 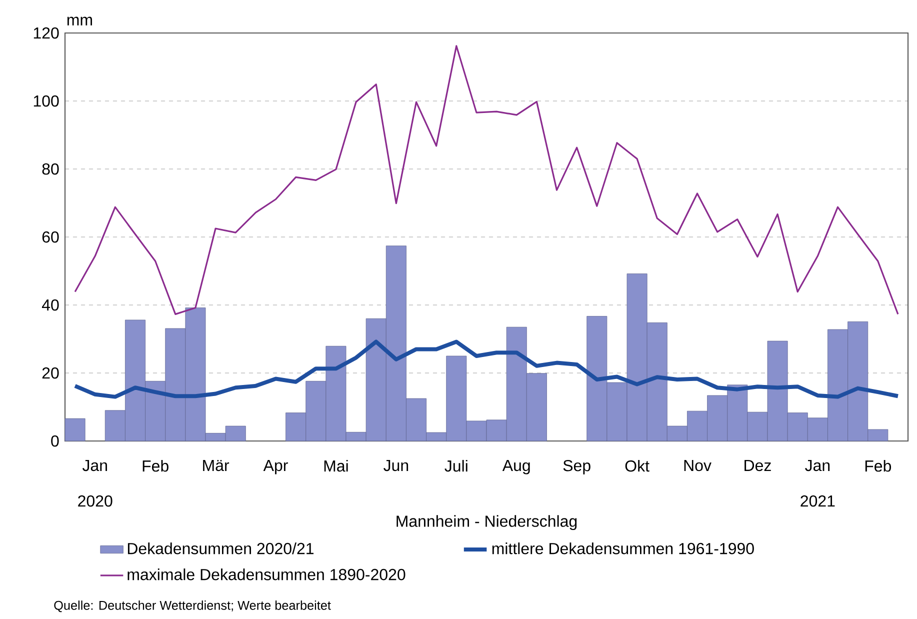 What do you see at coordinates (50, 169) in the screenshot?
I see `y-tick-label: 80` at bounding box center [50, 169].